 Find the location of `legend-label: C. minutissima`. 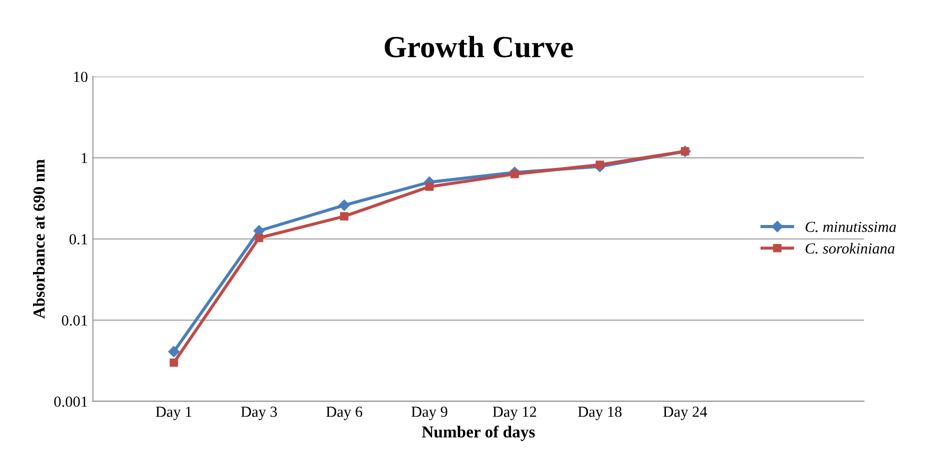

legend-label: C. minutissima is located at coordinates (851, 227).